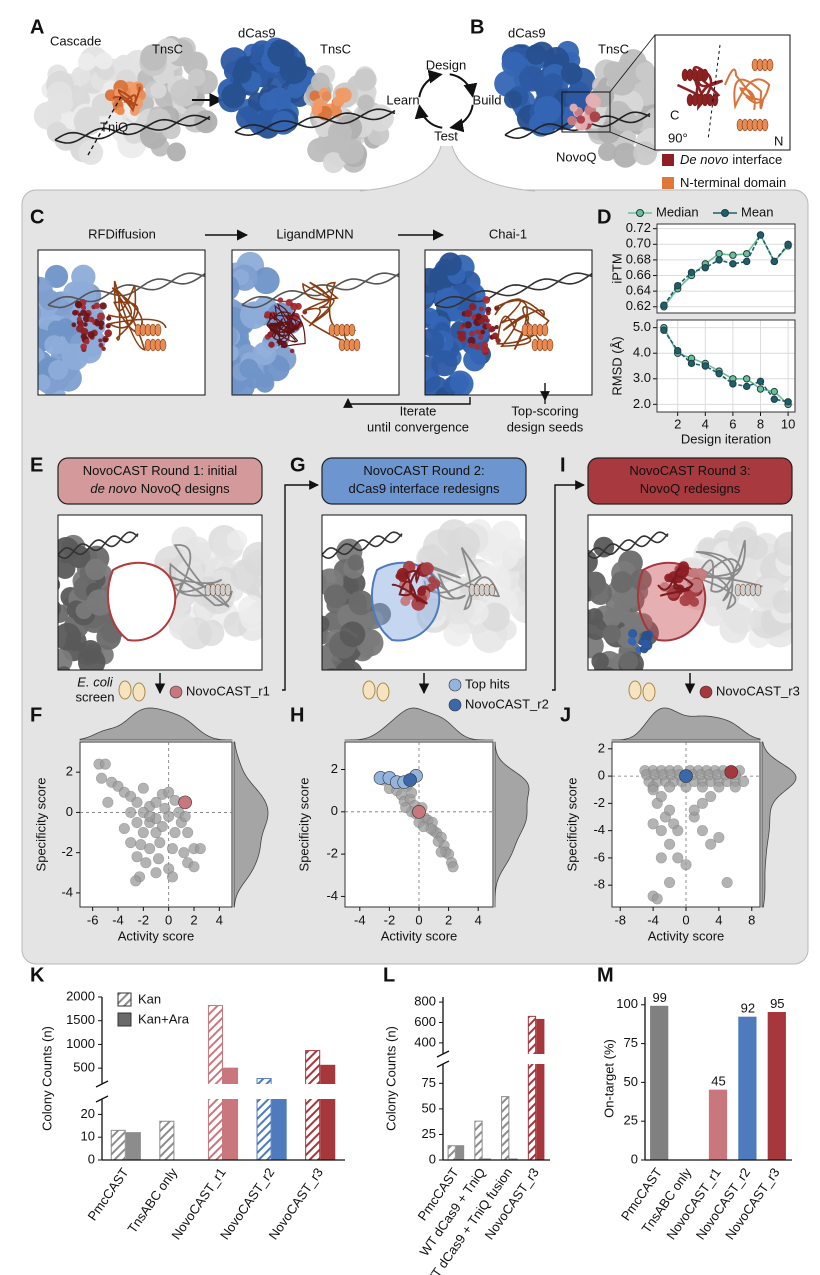 This screenshot has width=820, height=1275. Describe the element at coordinates (461, 118) in the screenshot. I see `cycle-arrow` at that location.